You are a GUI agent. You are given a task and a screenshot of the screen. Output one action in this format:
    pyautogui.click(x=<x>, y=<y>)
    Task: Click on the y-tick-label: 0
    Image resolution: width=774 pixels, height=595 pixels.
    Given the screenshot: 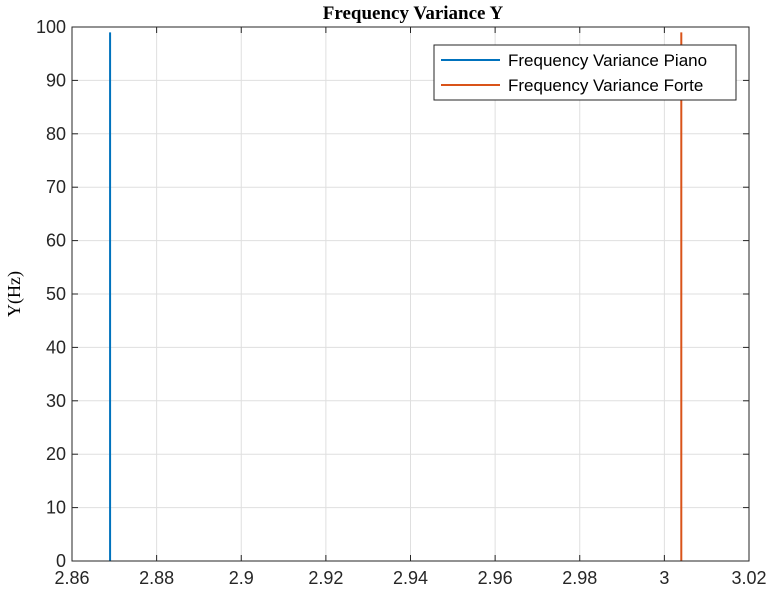 What is the action you would take?
    pyautogui.click(x=61, y=561)
    